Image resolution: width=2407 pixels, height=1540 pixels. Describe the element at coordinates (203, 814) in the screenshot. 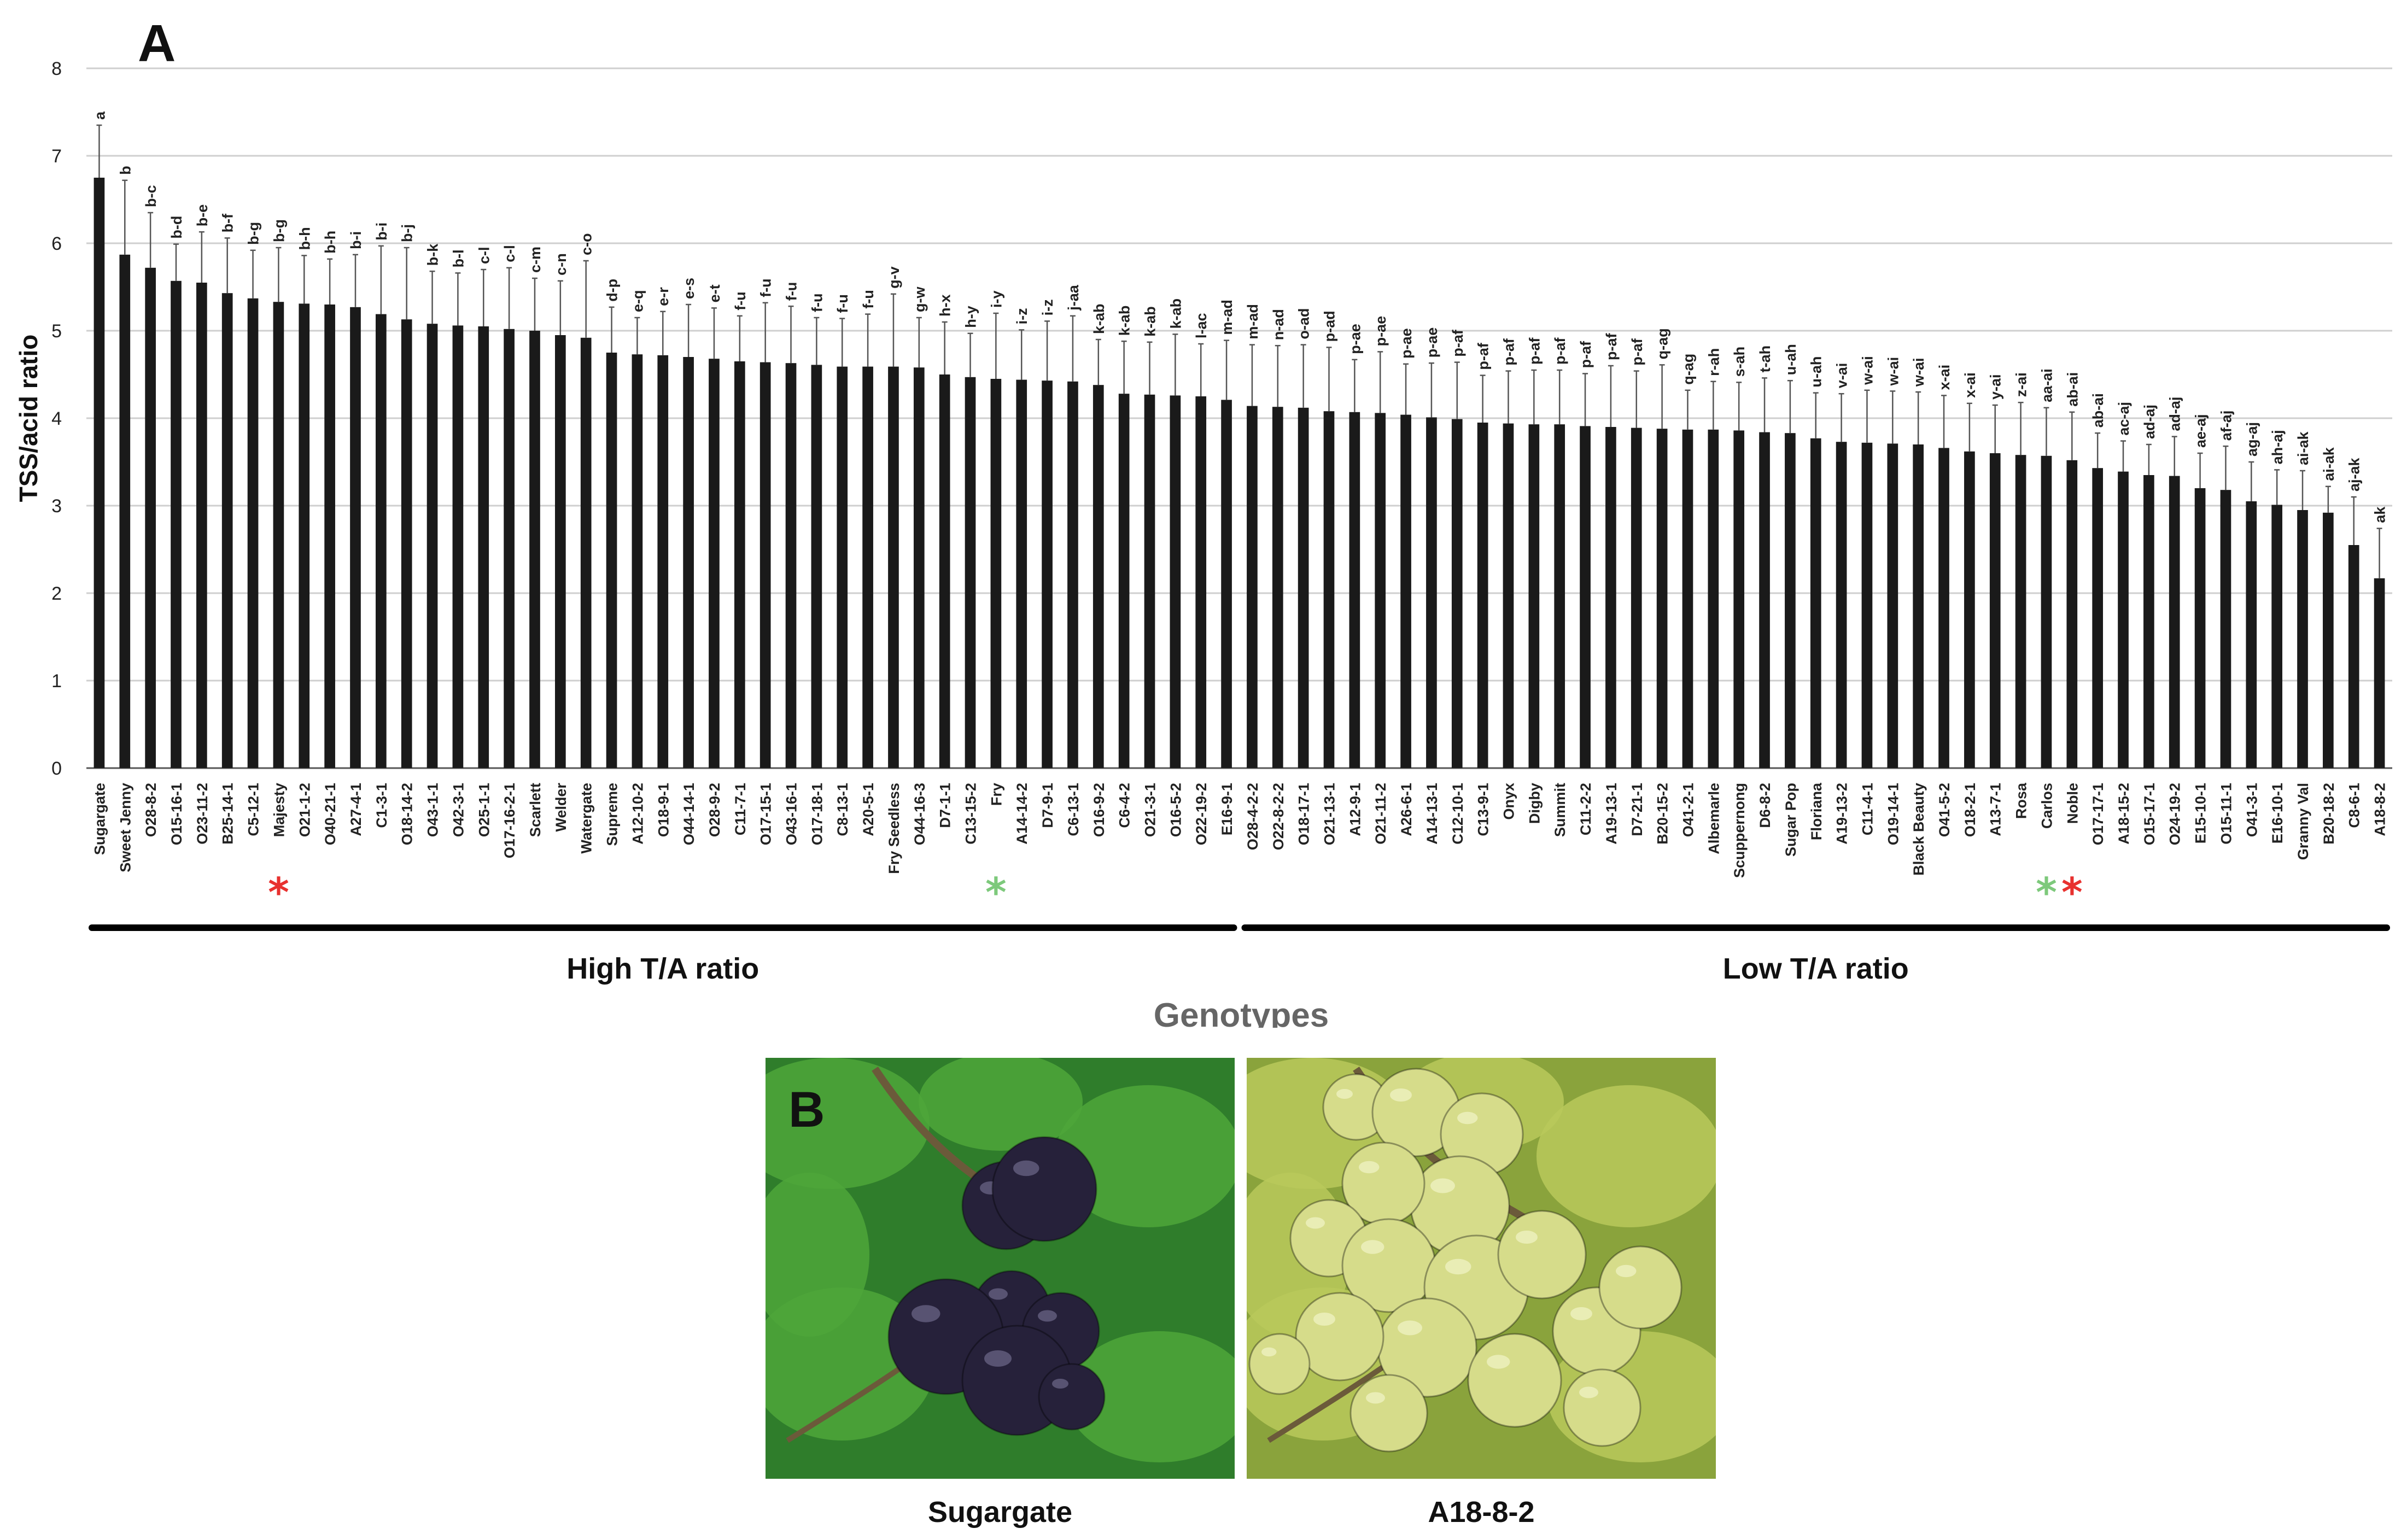

I see `x-tick-label: O23-11-2` at that location.